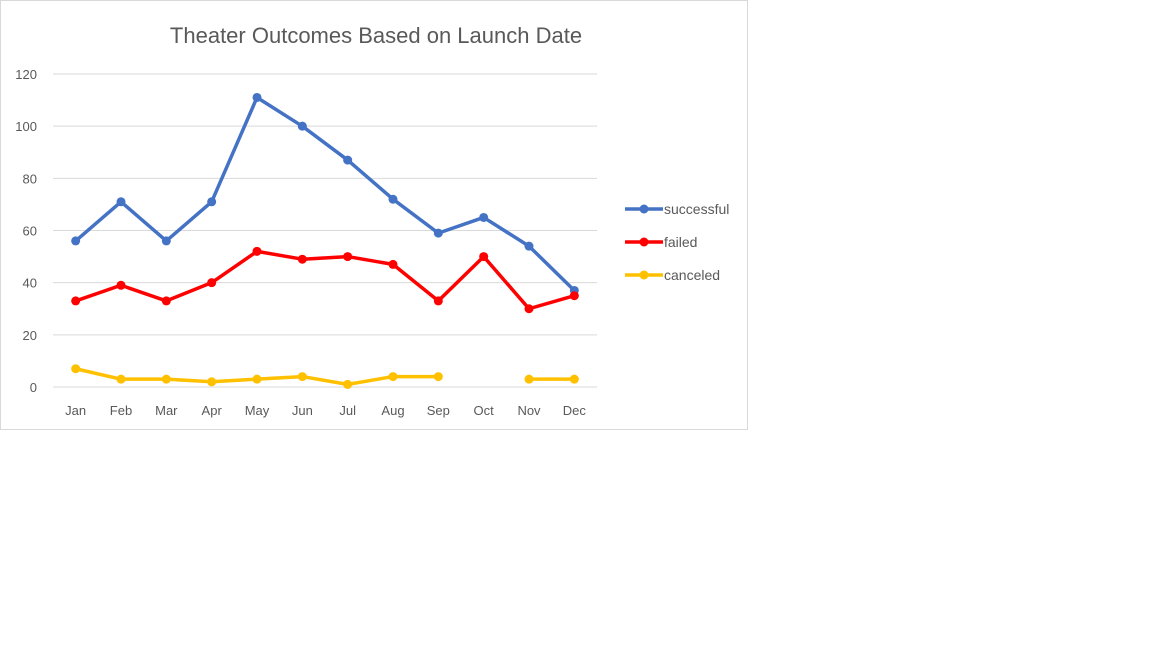  What do you see at coordinates (30, 178) in the screenshot?
I see `y-tick-label: 80` at bounding box center [30, 178].